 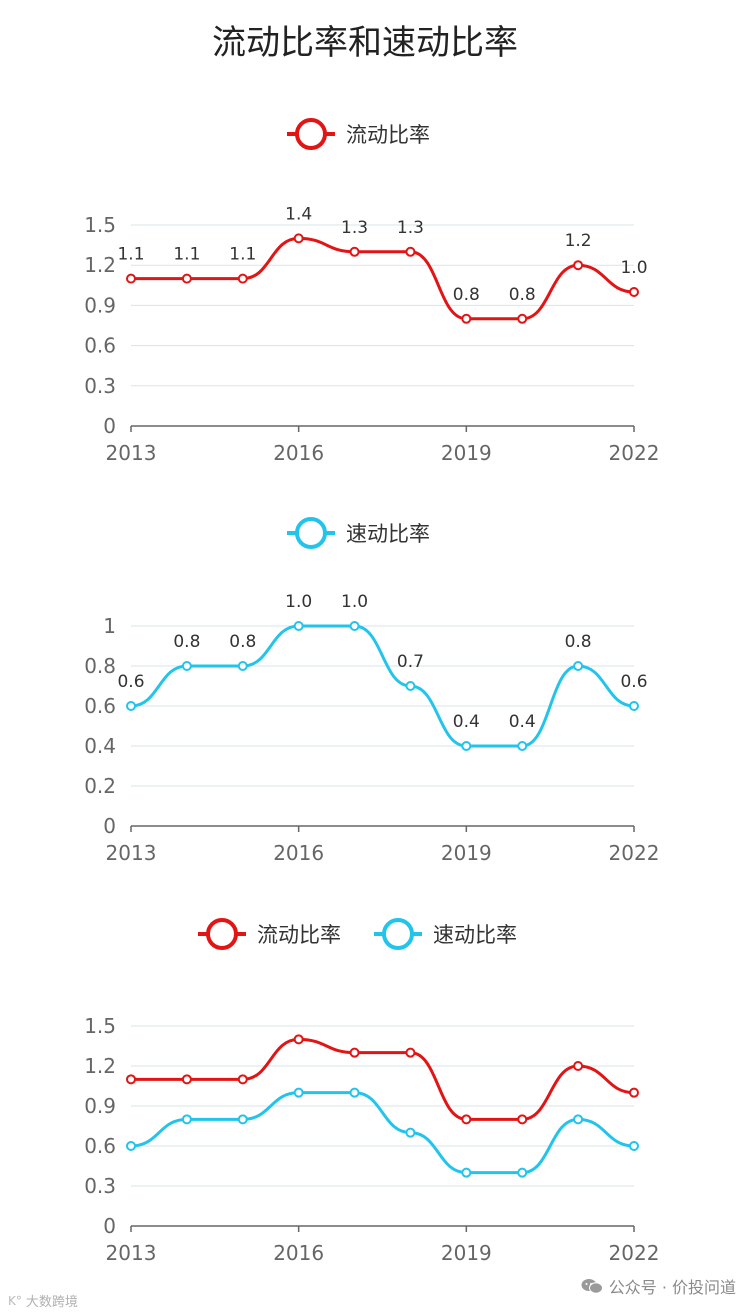 What do you see at coordinates (100, 746) in the screenshot?
I see `y-tick-label: 0.4` at bounding box center [100, 746].